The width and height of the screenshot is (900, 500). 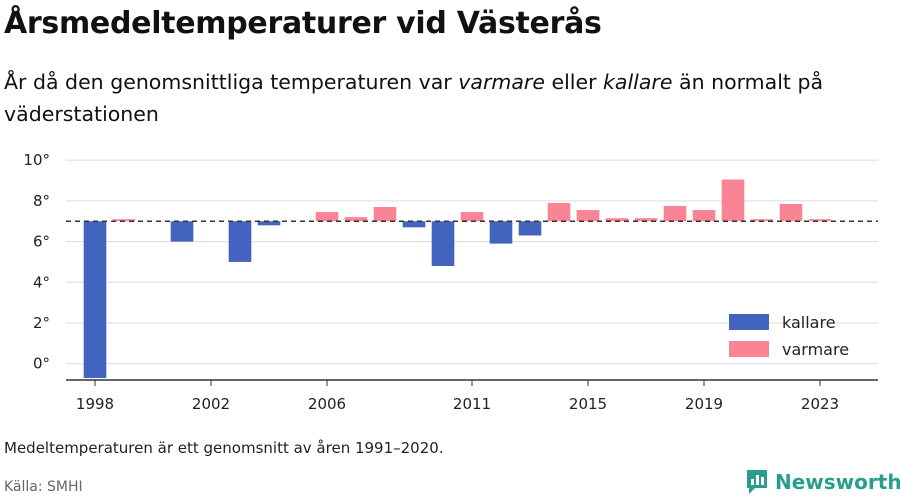 What do you see at coordinates (327, 404) in the screenshot?
I see `x-tick-label-2006: 2006` at bounding box center [327, 404].